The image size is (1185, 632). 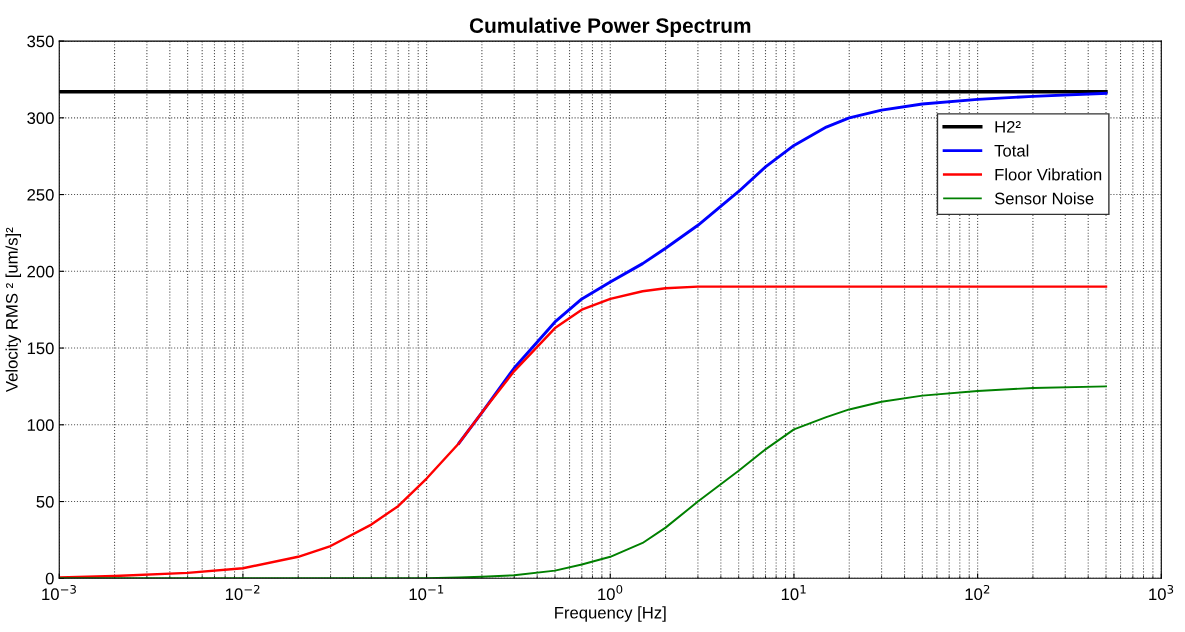 What do you see at coordinates (1048, 174) in the screenshot?
I see `legend-label: Floor Vibration` at bounding box center [1048, 174].